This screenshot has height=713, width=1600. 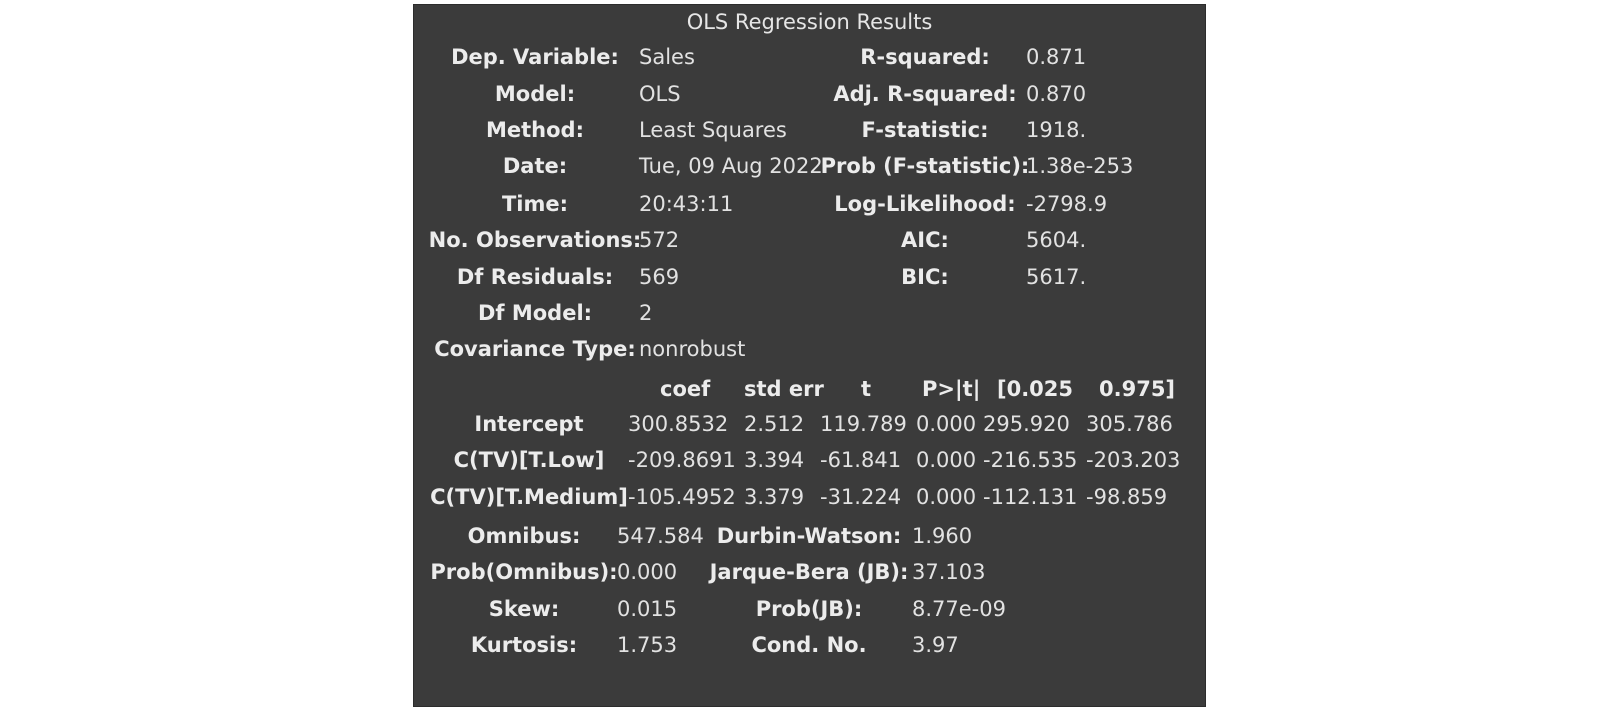 I want to click on coef-cell: 3.379, so click(x=774, y=497).